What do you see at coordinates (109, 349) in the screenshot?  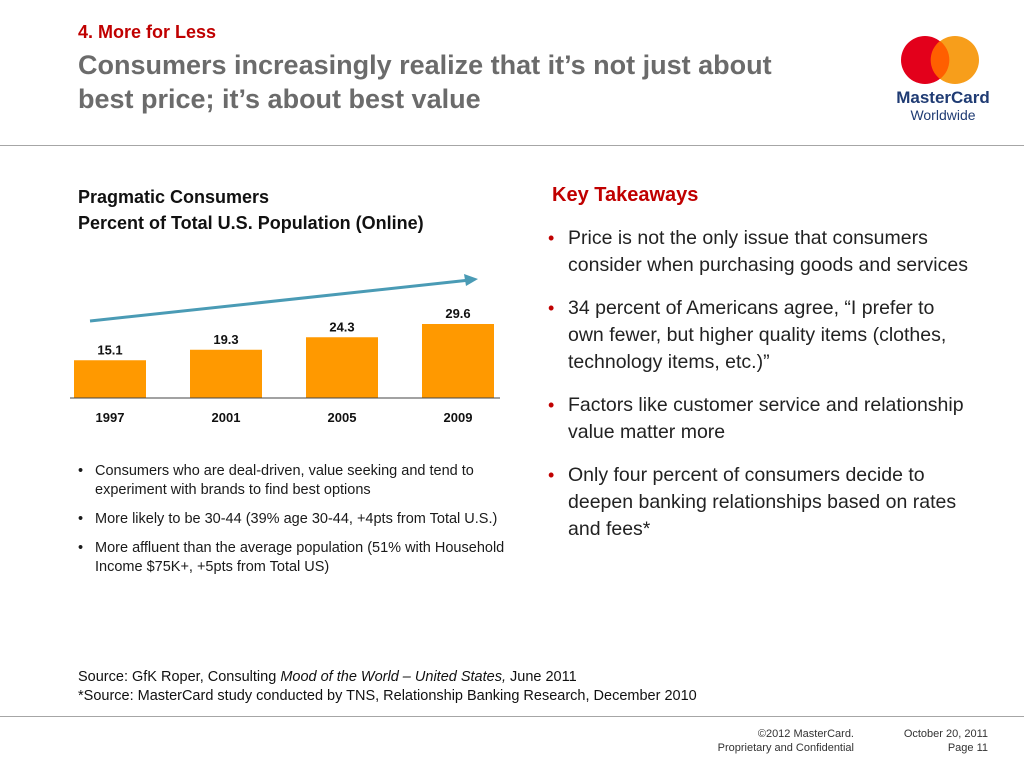 I see `data-label: 15.1` at bounding box center [109, 349].